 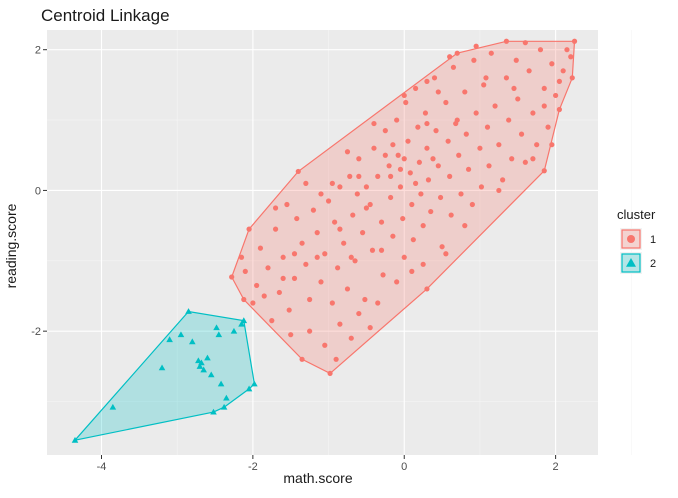 What do you see at coordinates (328, 464) in the screenshot?
I see `x-axis-ticks: -4 -2 0 2` at bounding box center [328, 464].